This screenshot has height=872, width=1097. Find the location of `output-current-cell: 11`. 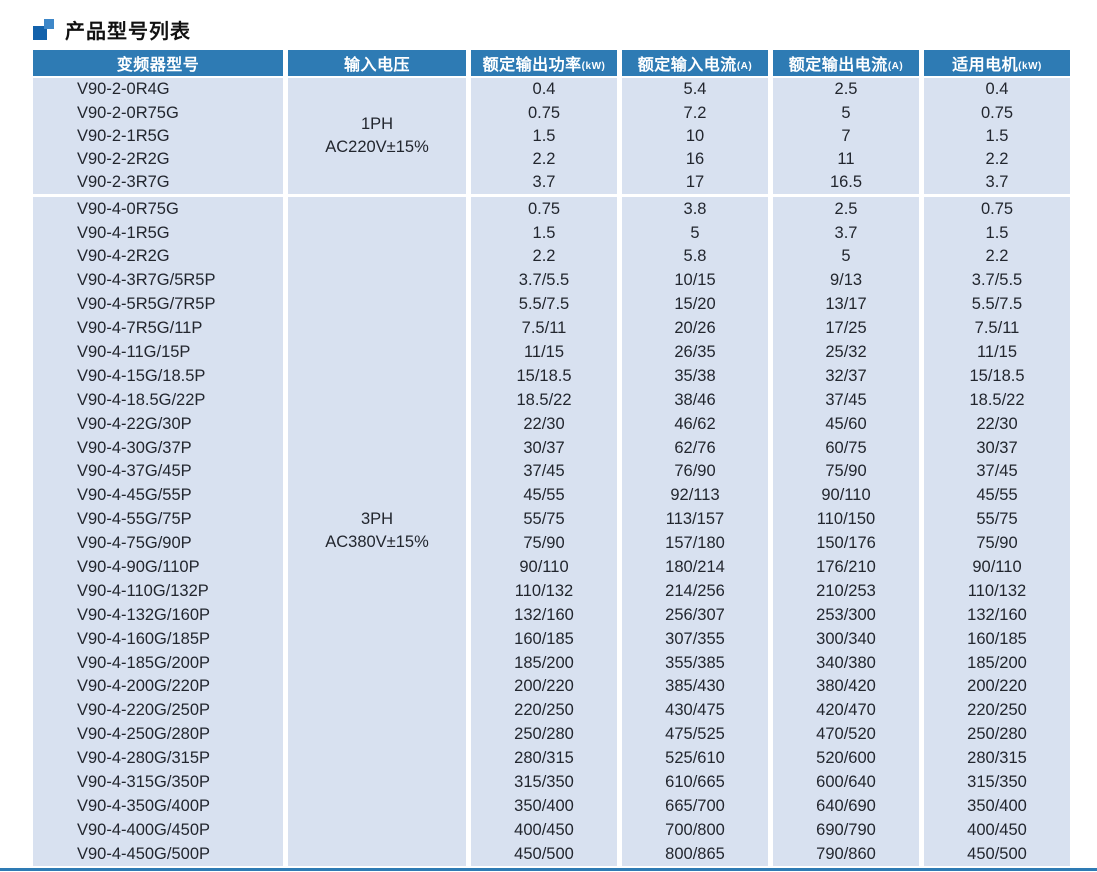

output-current-cell: 11 is located at coordinates (846, 158).